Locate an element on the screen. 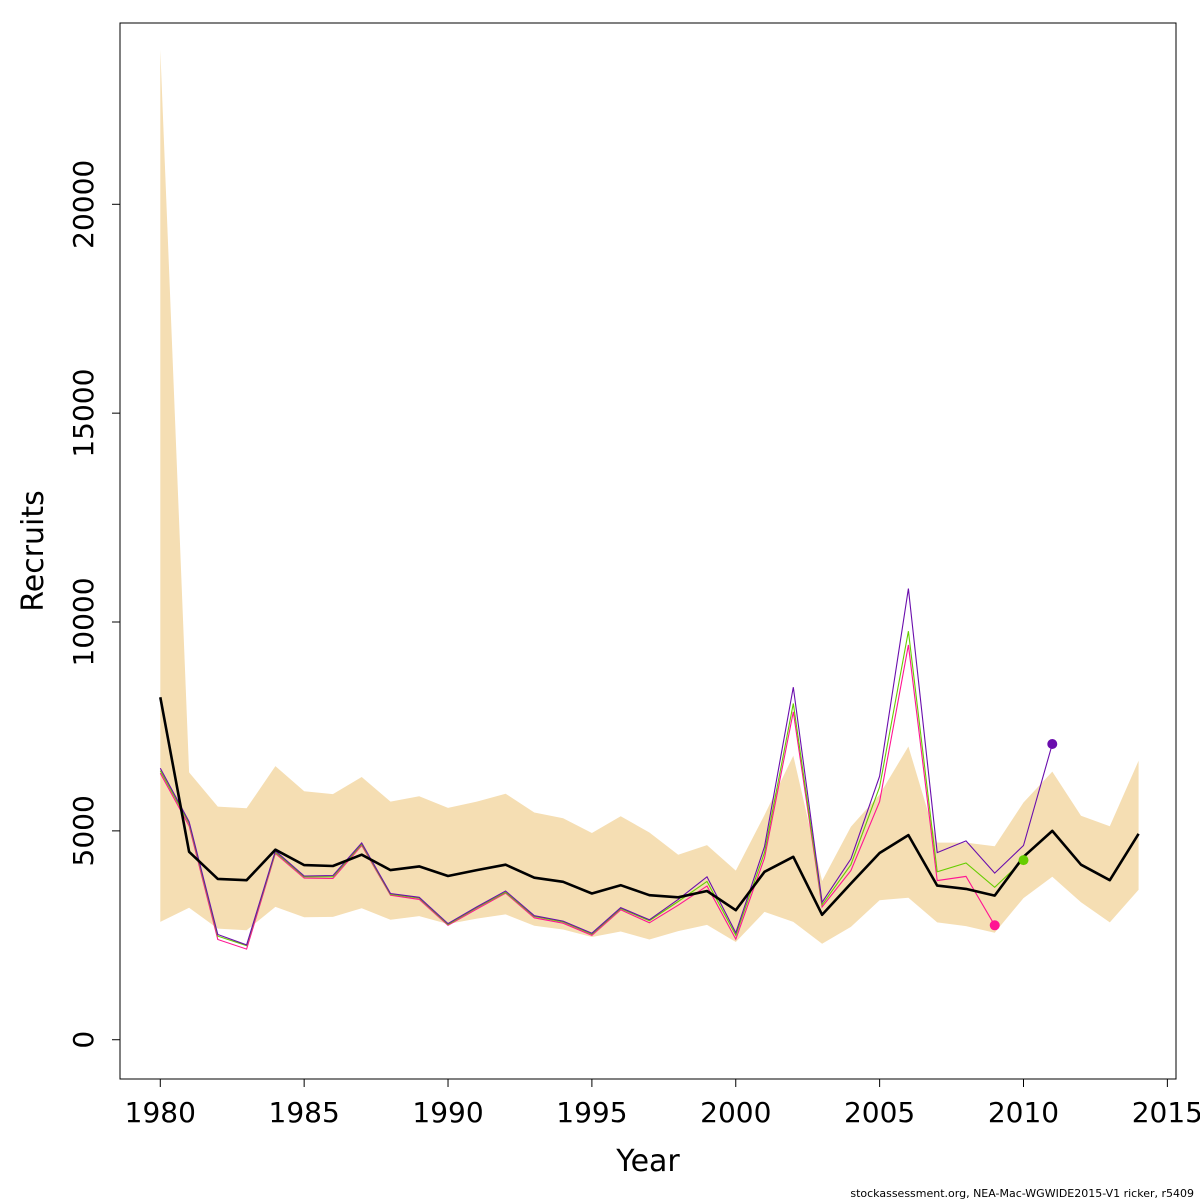  y-axis-title: Recruits is located at coordinates (33, 551).